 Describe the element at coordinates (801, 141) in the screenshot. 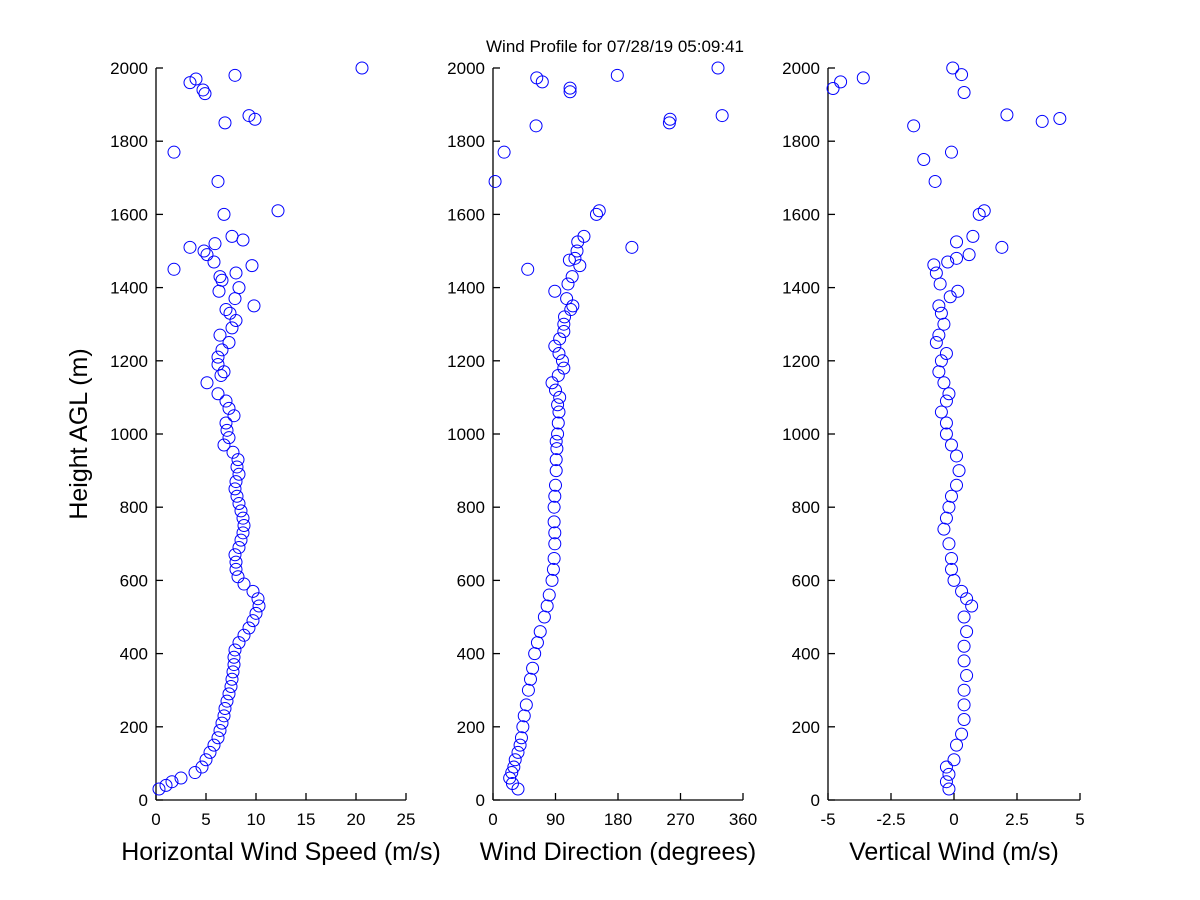

I see `y-tick-label: 1800` at that location.